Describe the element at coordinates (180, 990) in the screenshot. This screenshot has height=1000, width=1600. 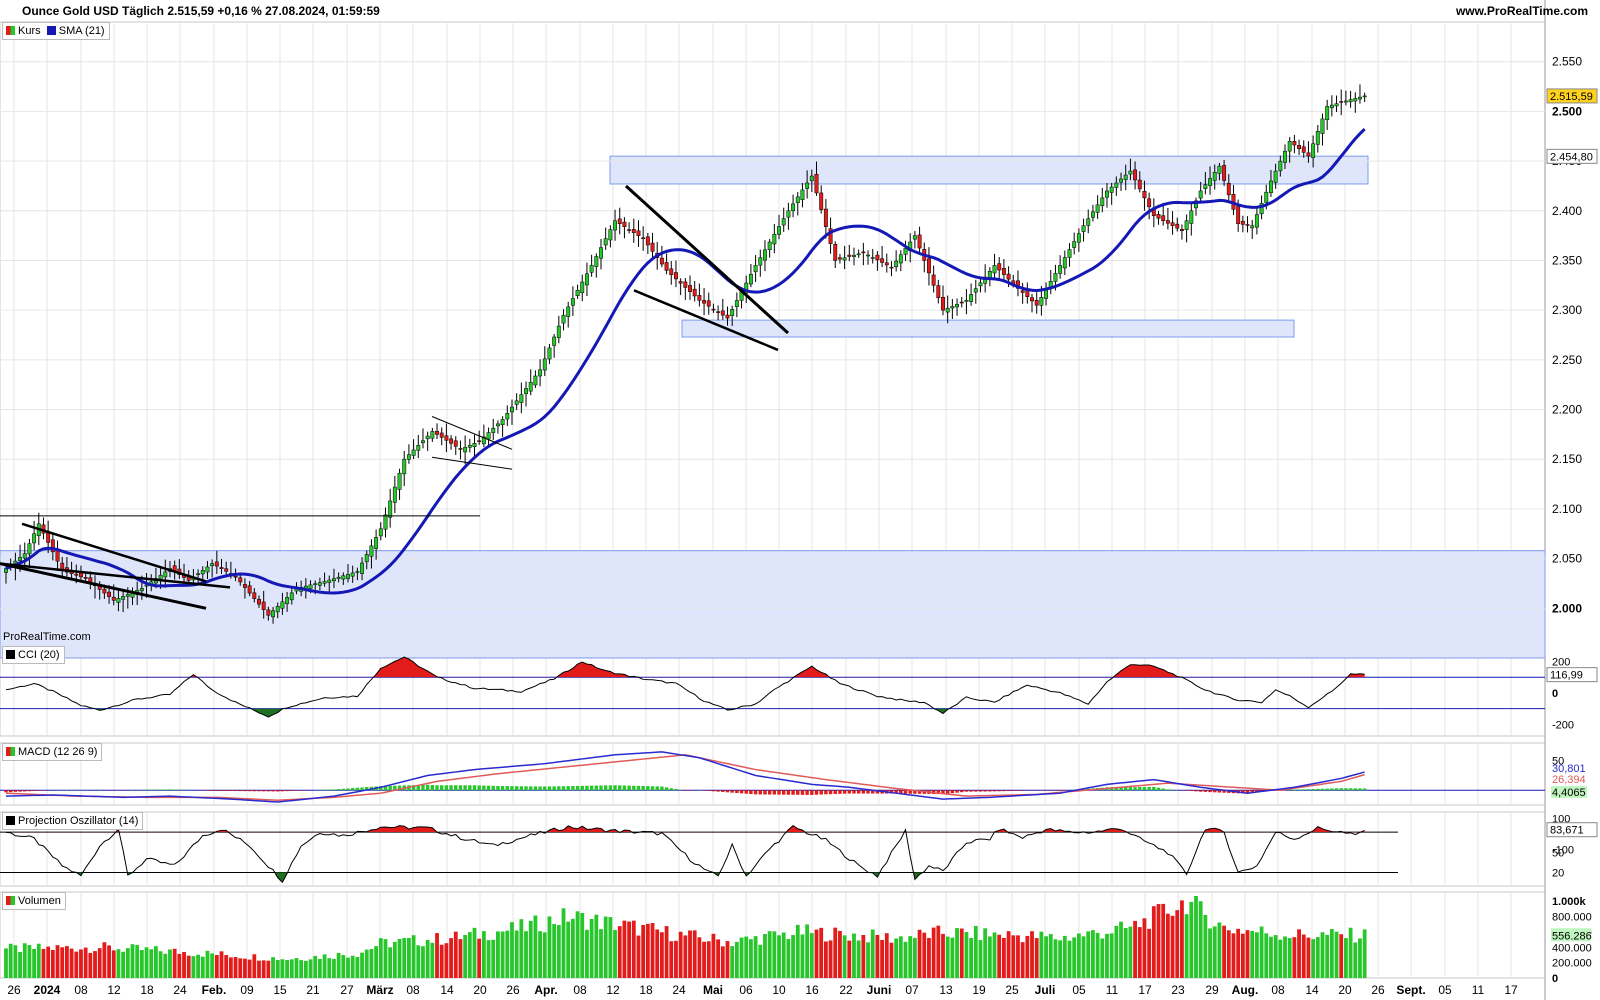
I see `x-tick-label: 24` at that location.